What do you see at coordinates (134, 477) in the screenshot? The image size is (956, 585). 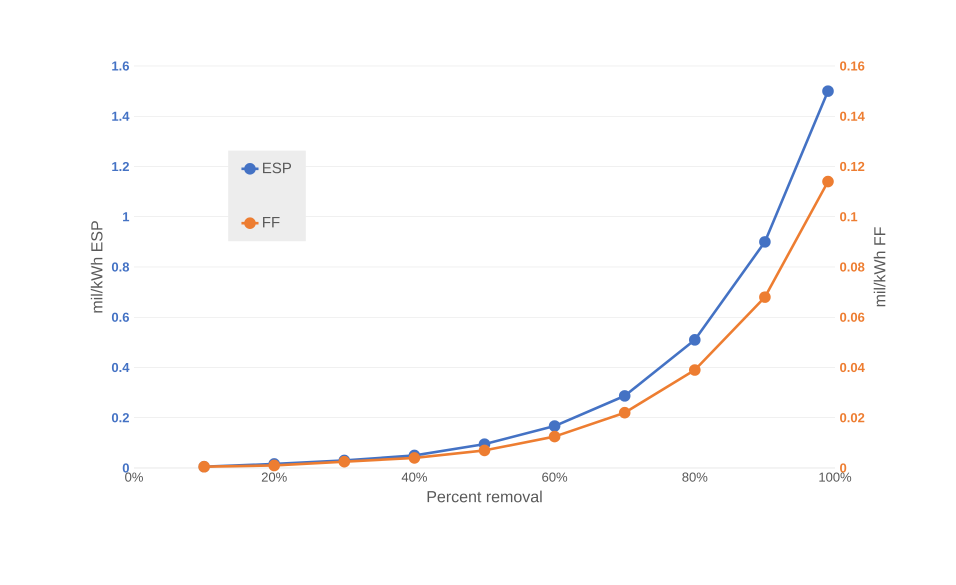 I see `x-tick-label: 0%` at bounding box center [134, 477].